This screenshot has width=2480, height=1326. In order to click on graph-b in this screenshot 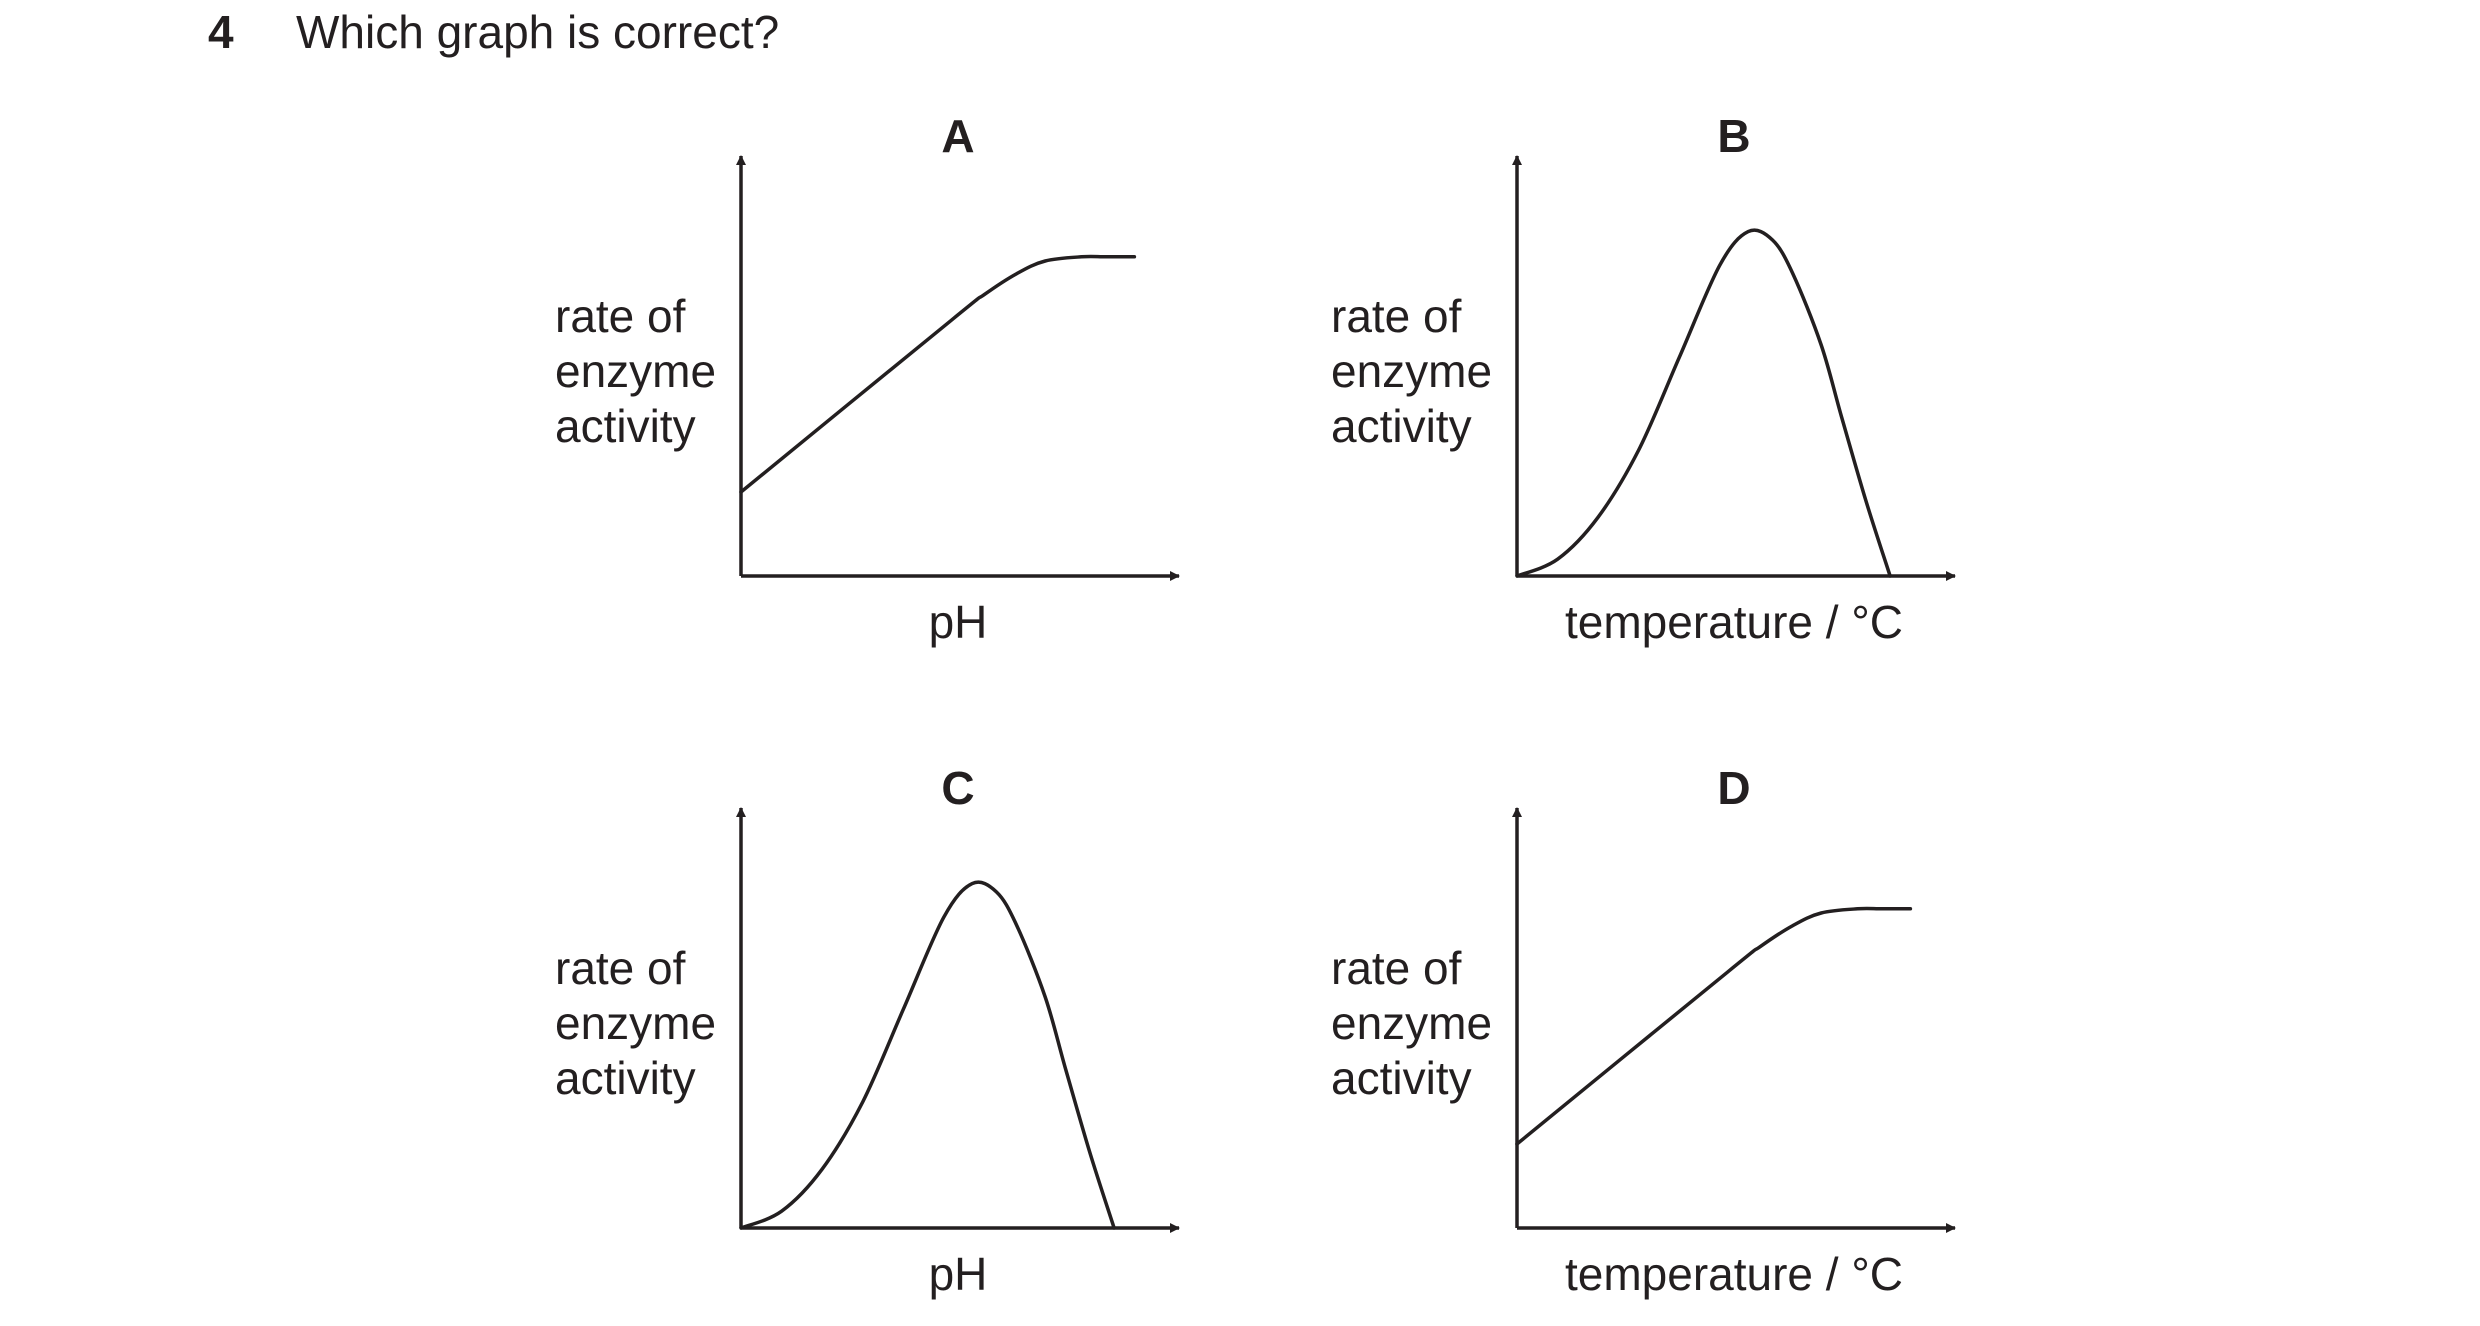, I will do `click(1734, 368)`.